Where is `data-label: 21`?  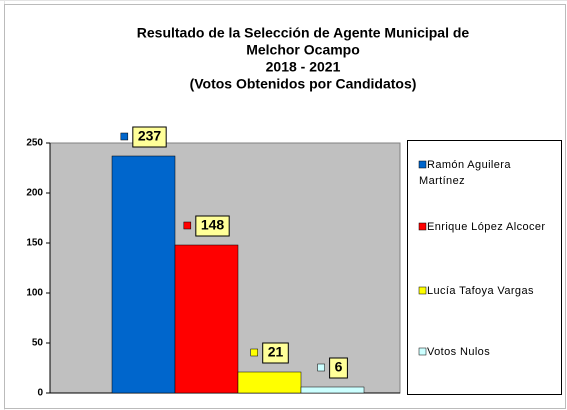
data-label: 21 is located at coordinates (269, 353).